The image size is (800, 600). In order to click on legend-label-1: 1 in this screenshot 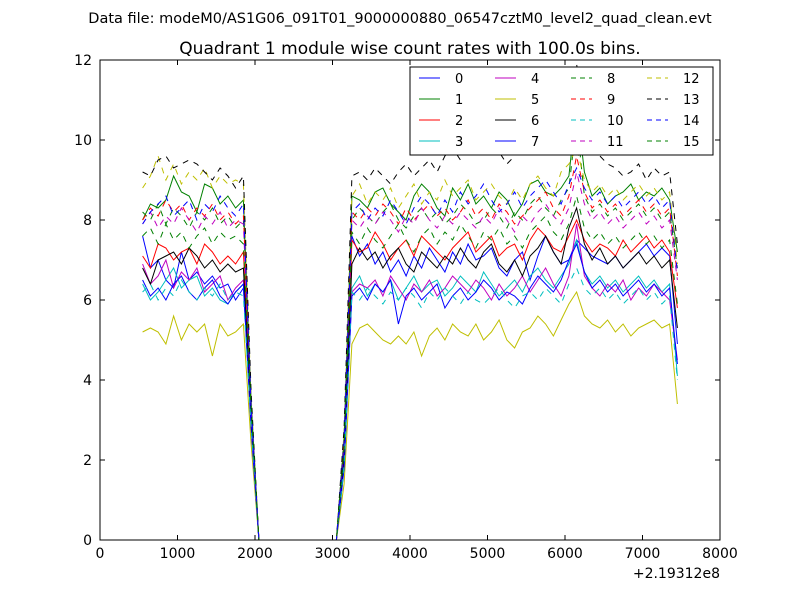, I will do `click(459, 100)`.